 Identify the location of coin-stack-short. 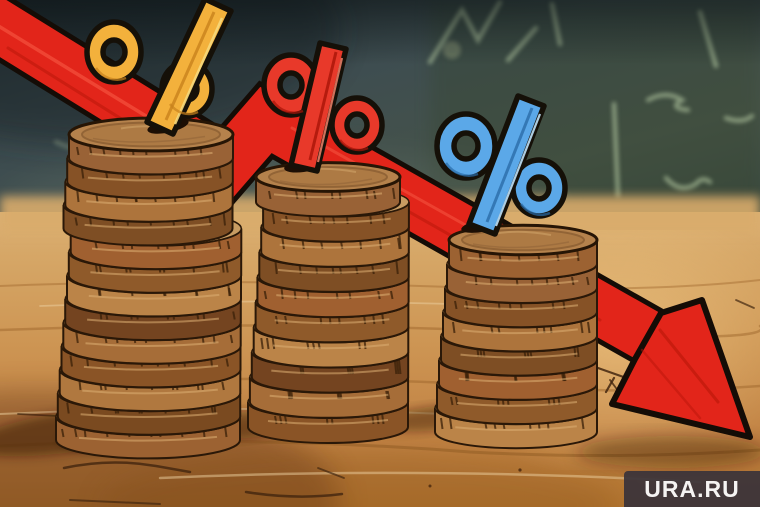
(516, 336).